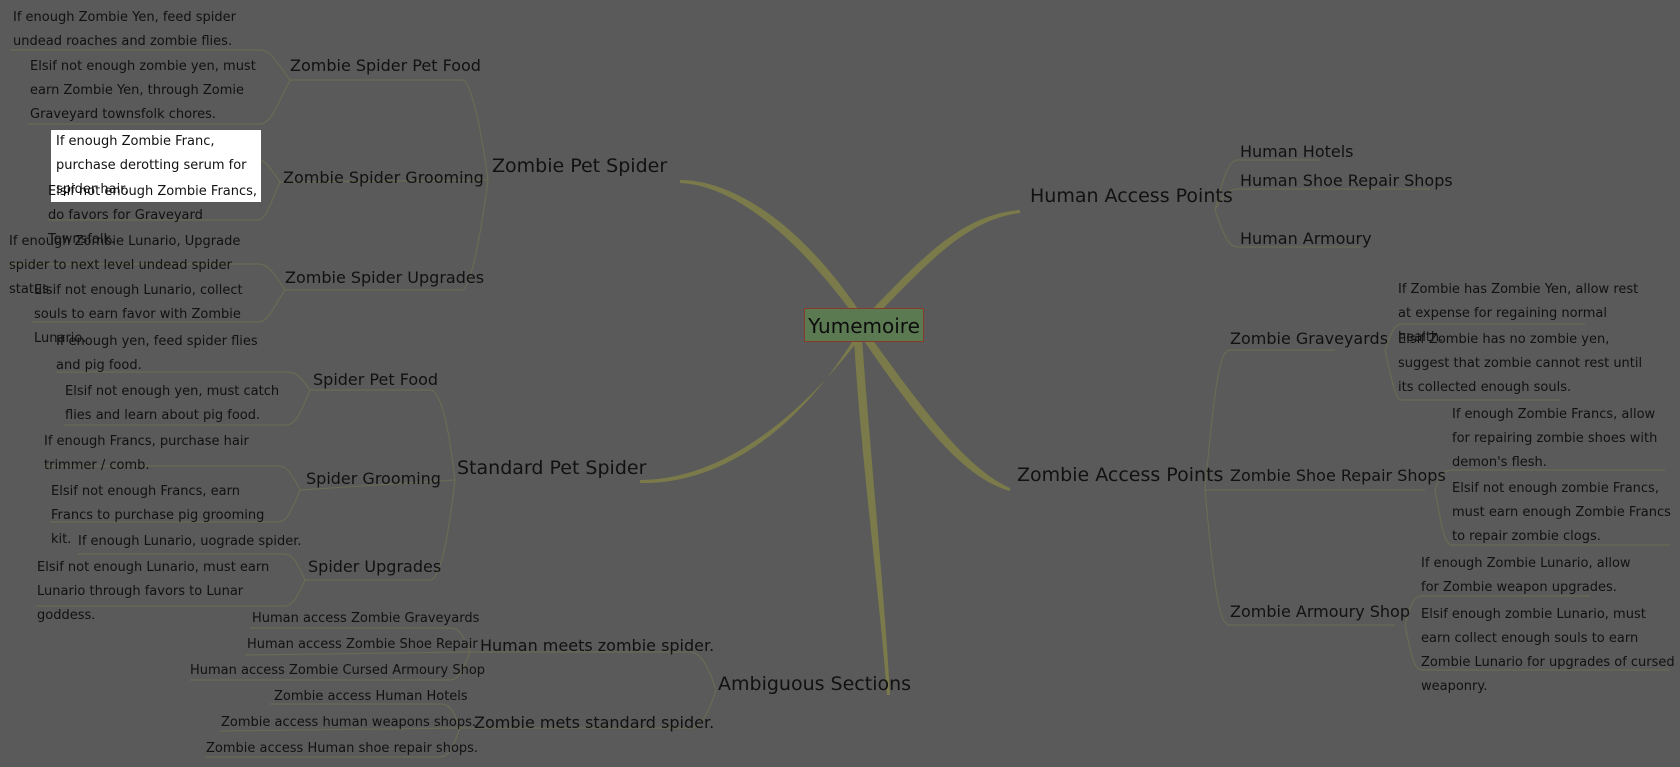 The width and height of the screenshot is (1680, 767). What do you see at coordinates (1131, 196) in the screenshot?
I see `node-human-access-points: Human Access Points` at bounding box center [1131, 196].